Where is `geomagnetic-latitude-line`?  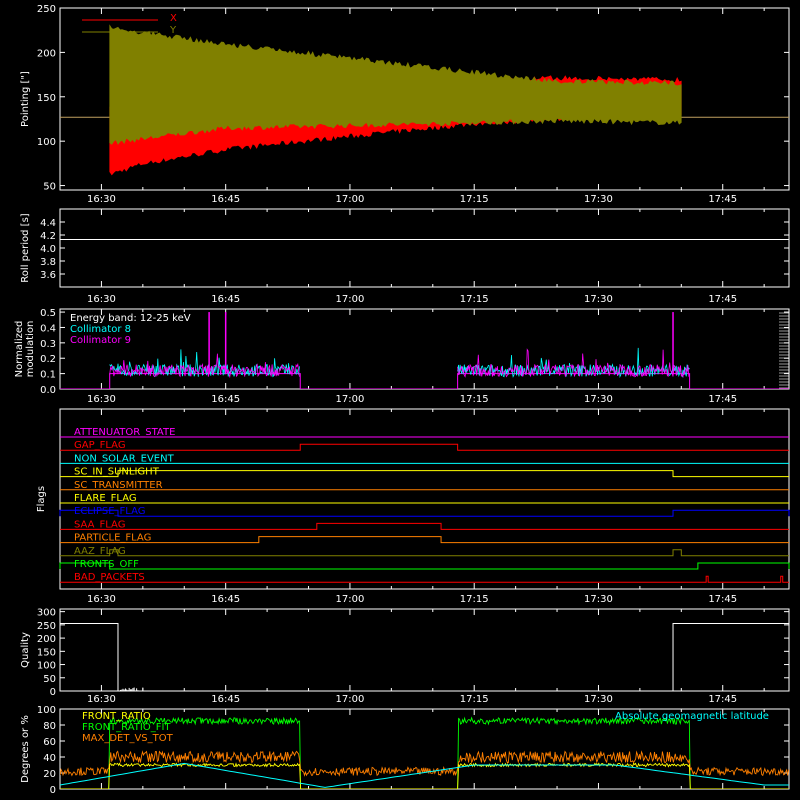
geomagnetic-latitude-line is located at coordinates (424, 775).